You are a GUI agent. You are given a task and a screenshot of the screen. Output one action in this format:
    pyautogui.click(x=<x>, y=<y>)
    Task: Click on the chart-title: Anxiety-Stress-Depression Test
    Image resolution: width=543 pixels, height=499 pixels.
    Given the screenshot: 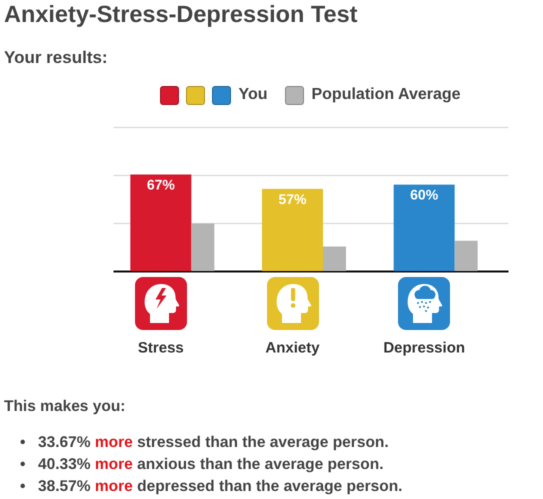 What is the action you would take?
    pyautogui.click(x=181, y=14)
    